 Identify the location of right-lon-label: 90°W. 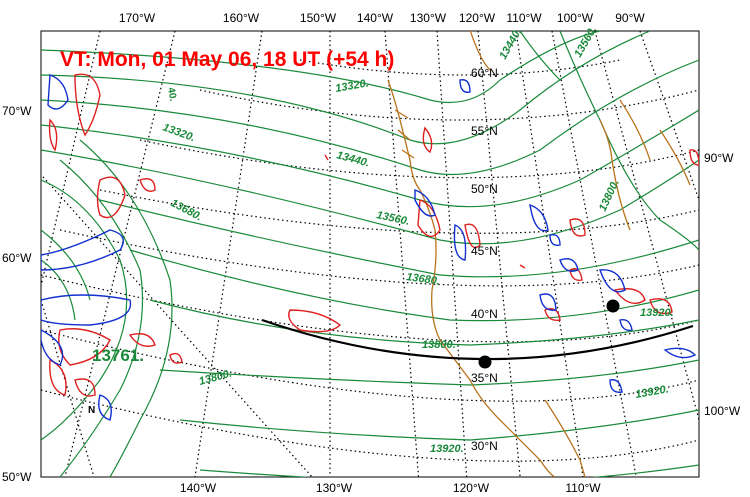
(719, 158).